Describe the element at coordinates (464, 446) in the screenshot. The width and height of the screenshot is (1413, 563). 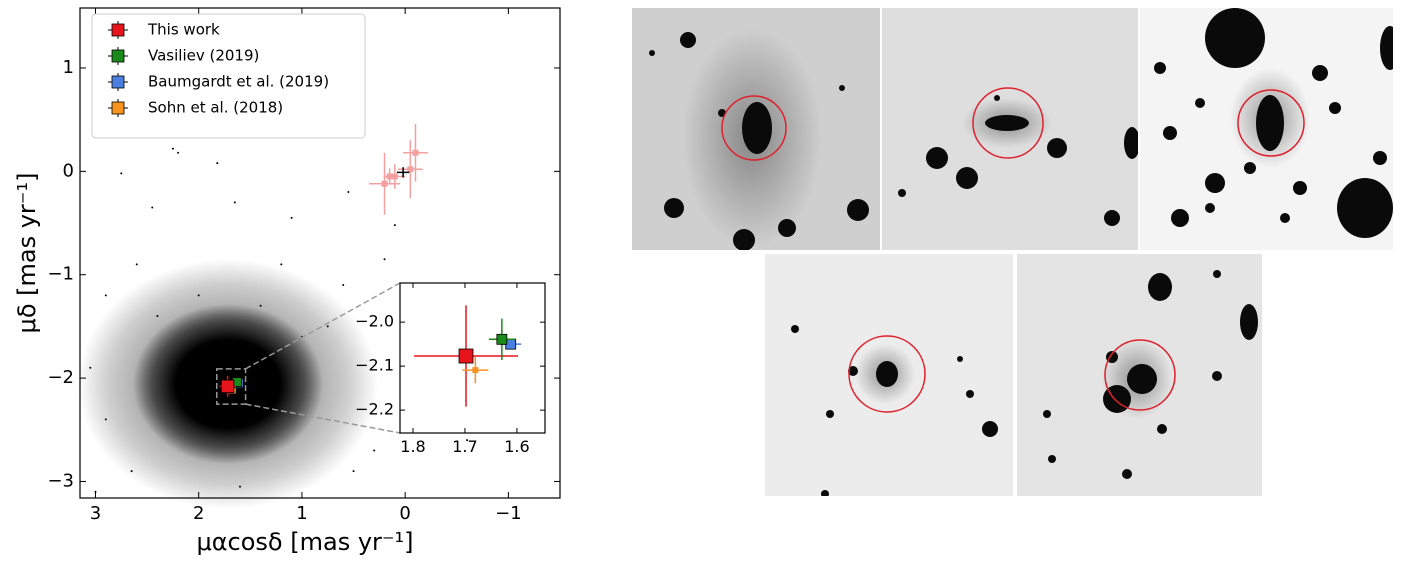
I see `x-tick-label: 1.7` at that location.